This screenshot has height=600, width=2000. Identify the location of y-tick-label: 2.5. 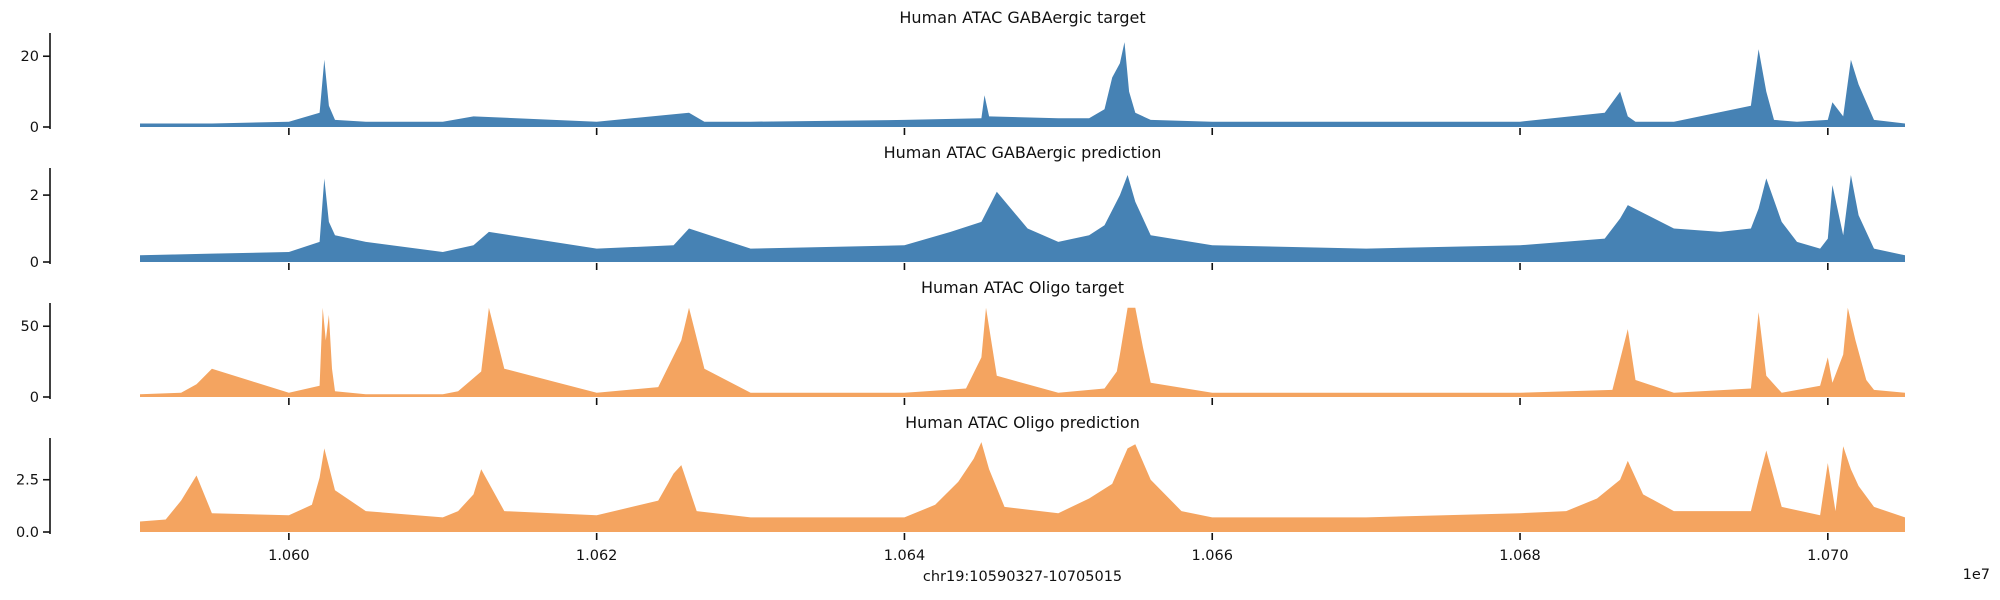
(27, 481).